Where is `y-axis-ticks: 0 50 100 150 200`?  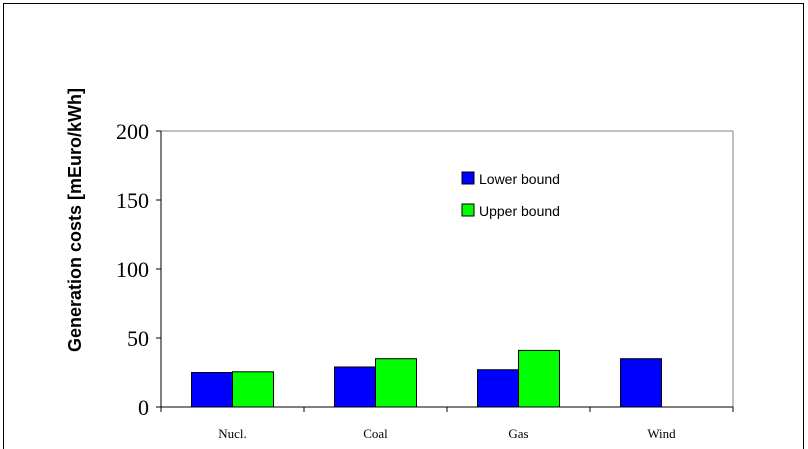 y-axis-ticks: 0 50 100 150 200 is located at coordinates (138, 269).